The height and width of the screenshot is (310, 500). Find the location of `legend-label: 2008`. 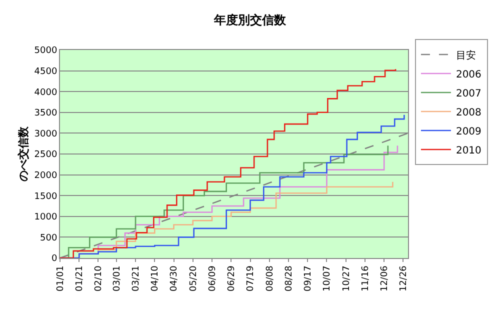

legend-label: 2008 is located at coordinates (469, 112).